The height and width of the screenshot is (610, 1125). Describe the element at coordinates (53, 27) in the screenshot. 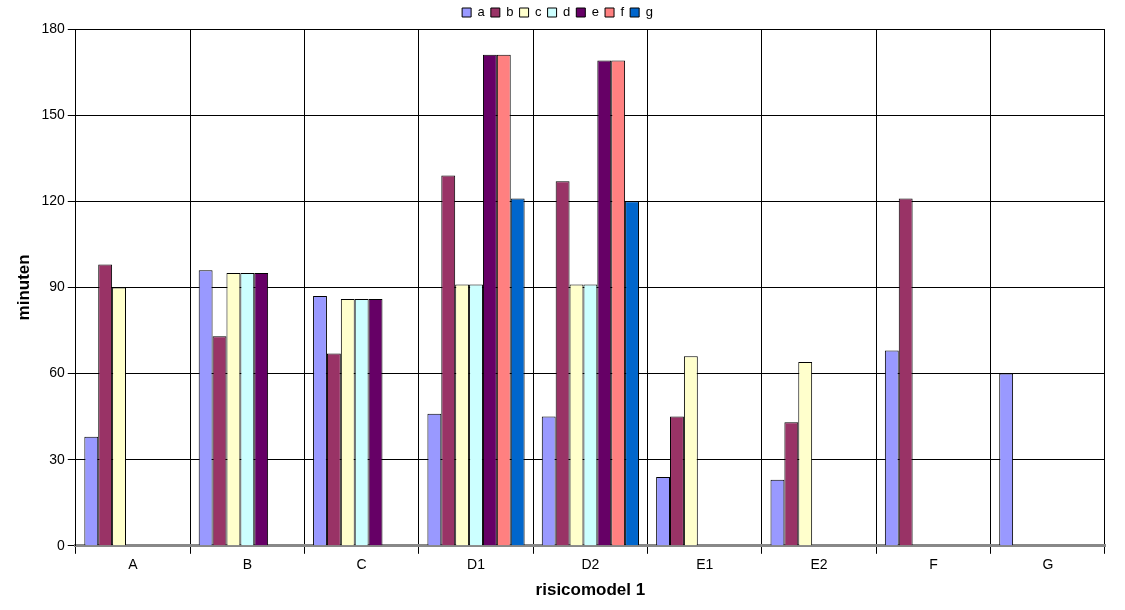

I see `y-tick-label: 180` at that location.